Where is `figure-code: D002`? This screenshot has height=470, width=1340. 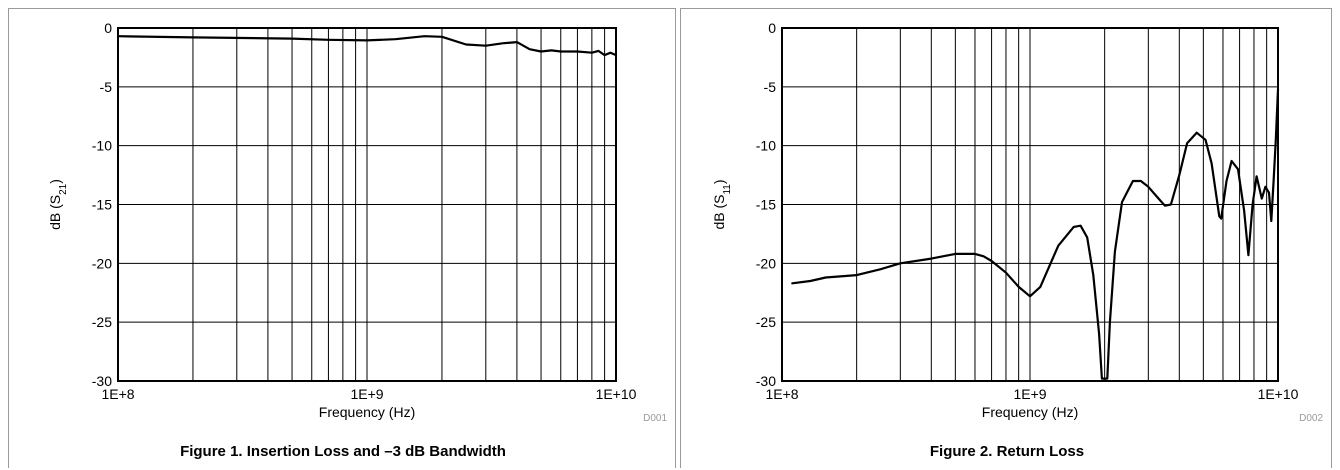
figure-code: D002 is located at coordinates (1311, 418).